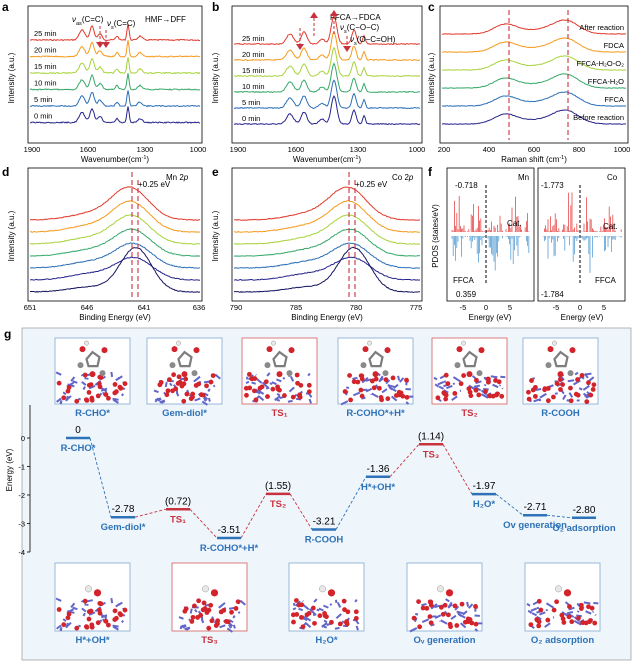  What do you see at coordinates (563, 640) in the screenshot?
I see `structure-bottom-label-4: O₂ adsorption` at bounding box center [563, 640].